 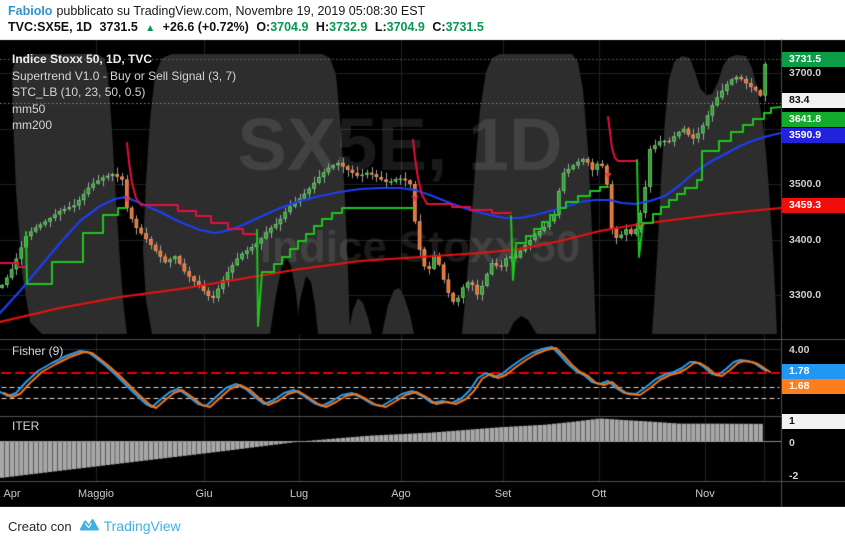 I want to click on fisher-pane-label: Fisher (9), so click(x=38, y=351).